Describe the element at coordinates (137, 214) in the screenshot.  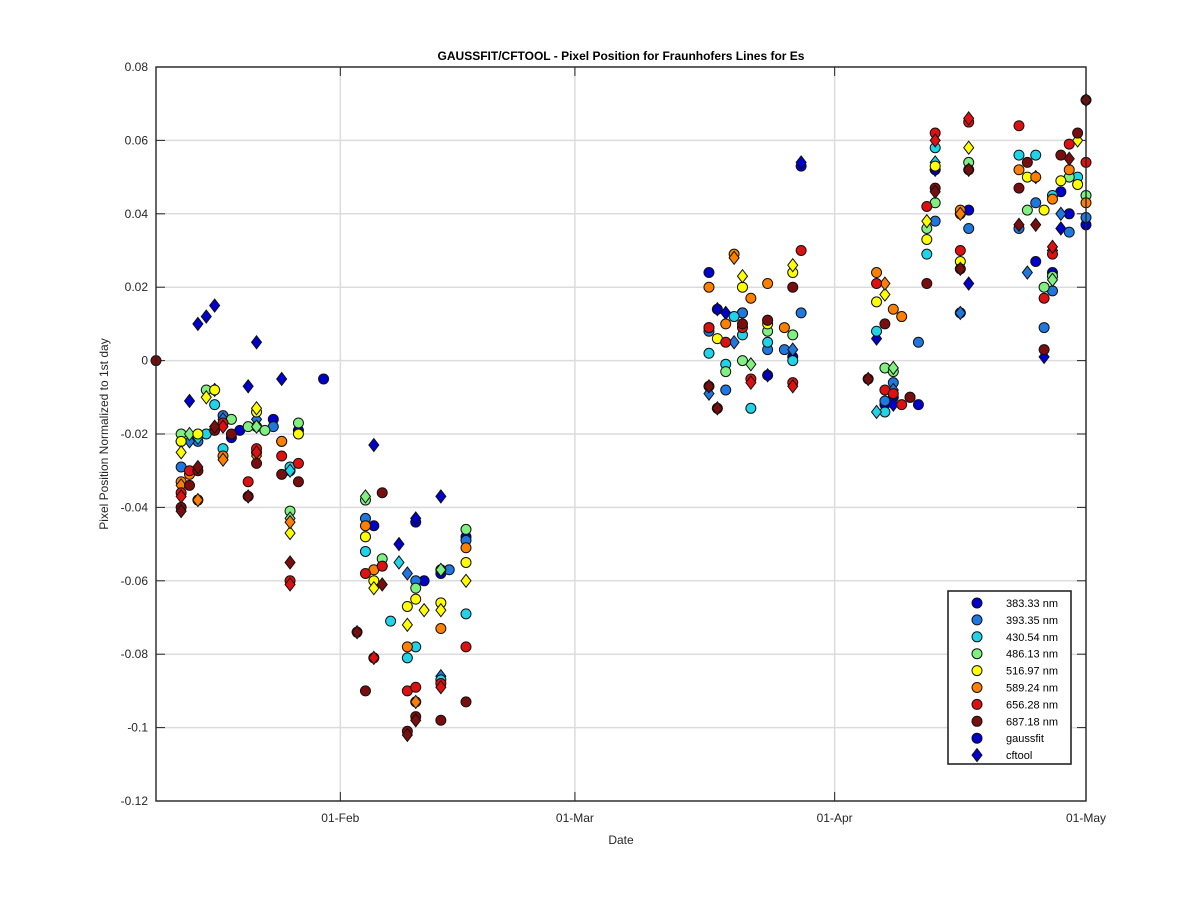
I see `y-tick-label: 0.04` at that location.